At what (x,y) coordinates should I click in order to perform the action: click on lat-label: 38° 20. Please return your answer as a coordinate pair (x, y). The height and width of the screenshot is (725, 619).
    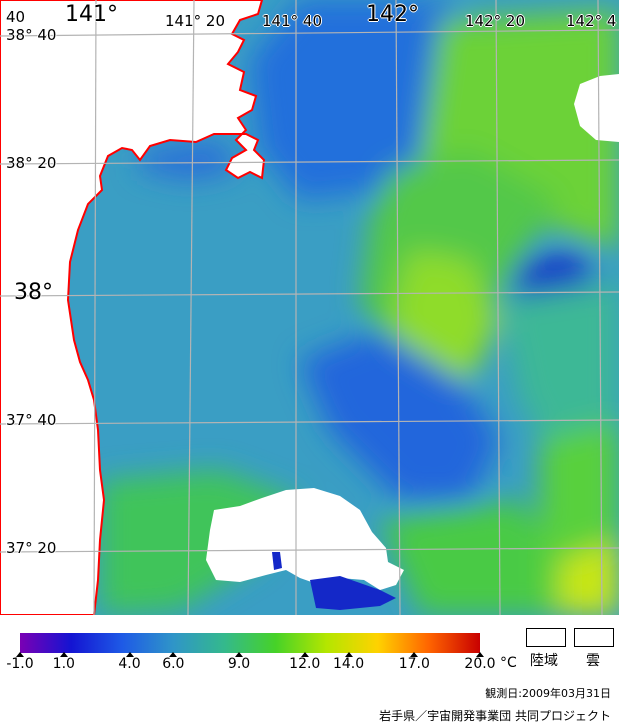
    Looking at the image, I should click on (31, 163).